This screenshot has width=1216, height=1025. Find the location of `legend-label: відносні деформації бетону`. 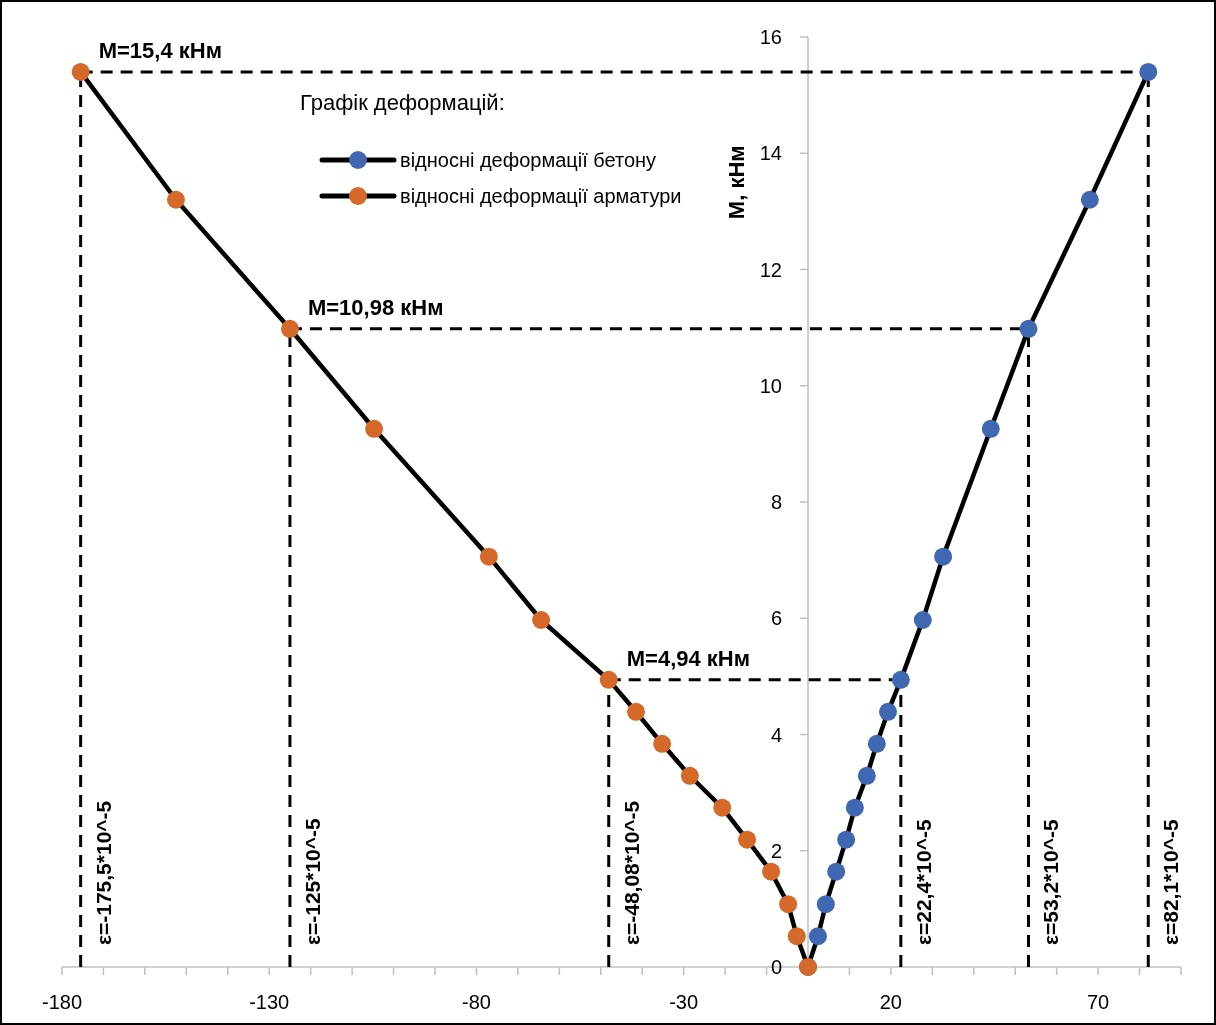

legend-label: відносні деформації бетону is located at coordinates (528, 160).